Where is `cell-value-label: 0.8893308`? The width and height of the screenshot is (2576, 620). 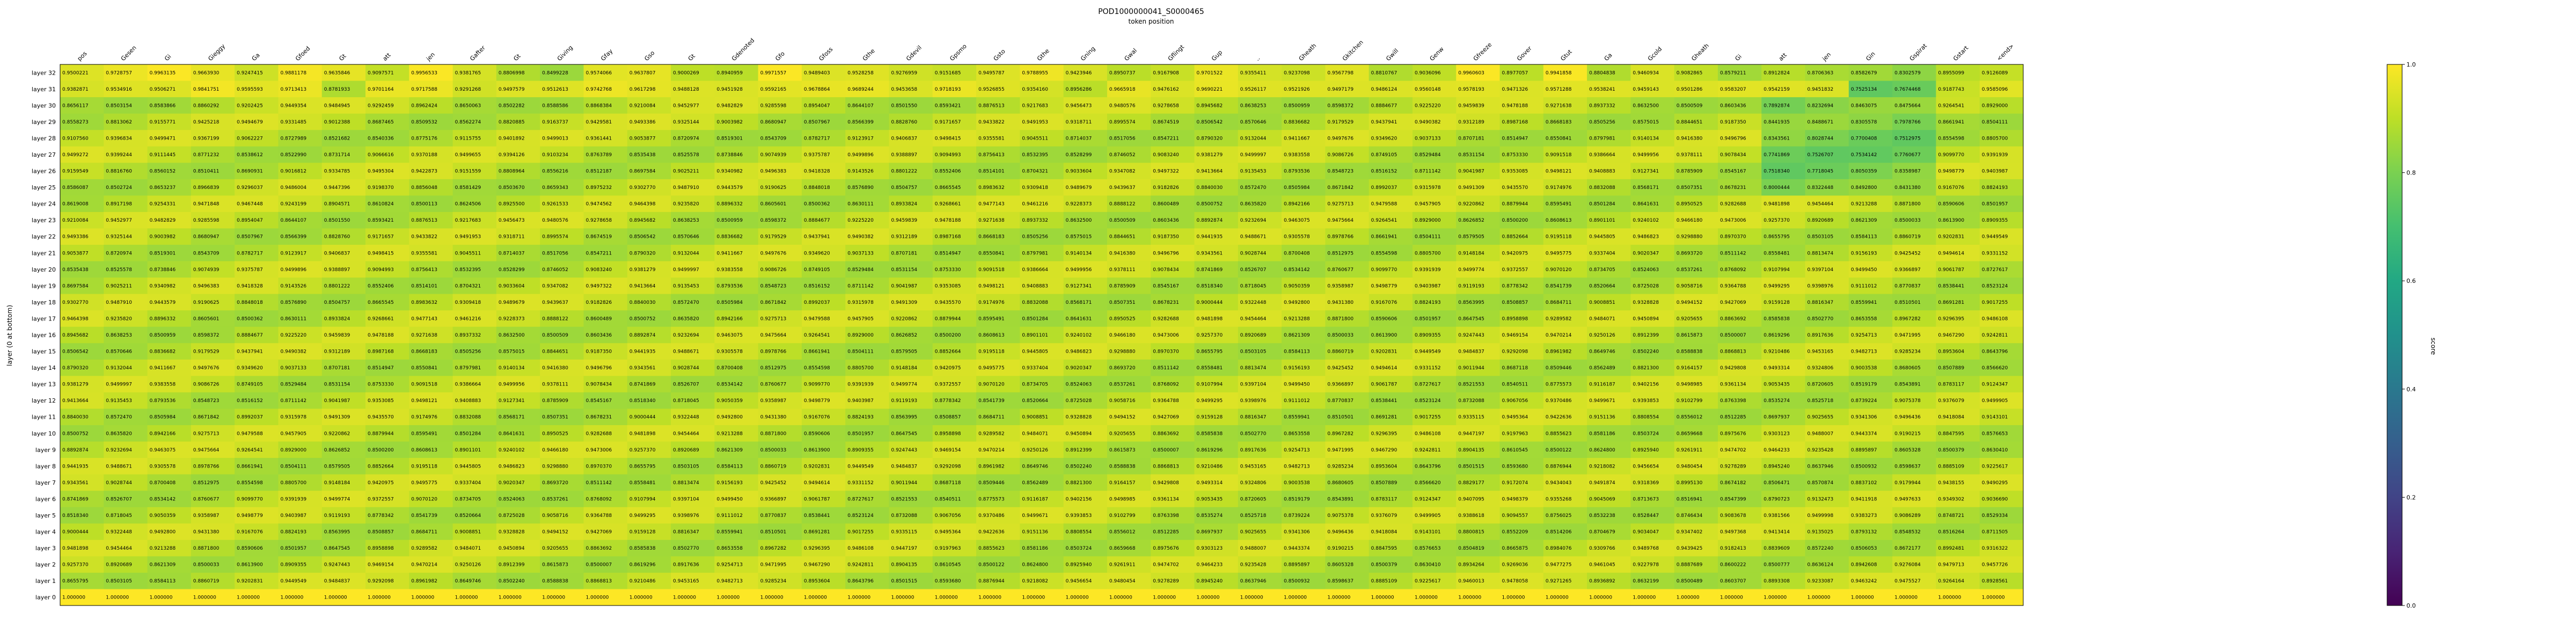 cell-value-label: 0.8893308 is located at coordinates (1776, 581).